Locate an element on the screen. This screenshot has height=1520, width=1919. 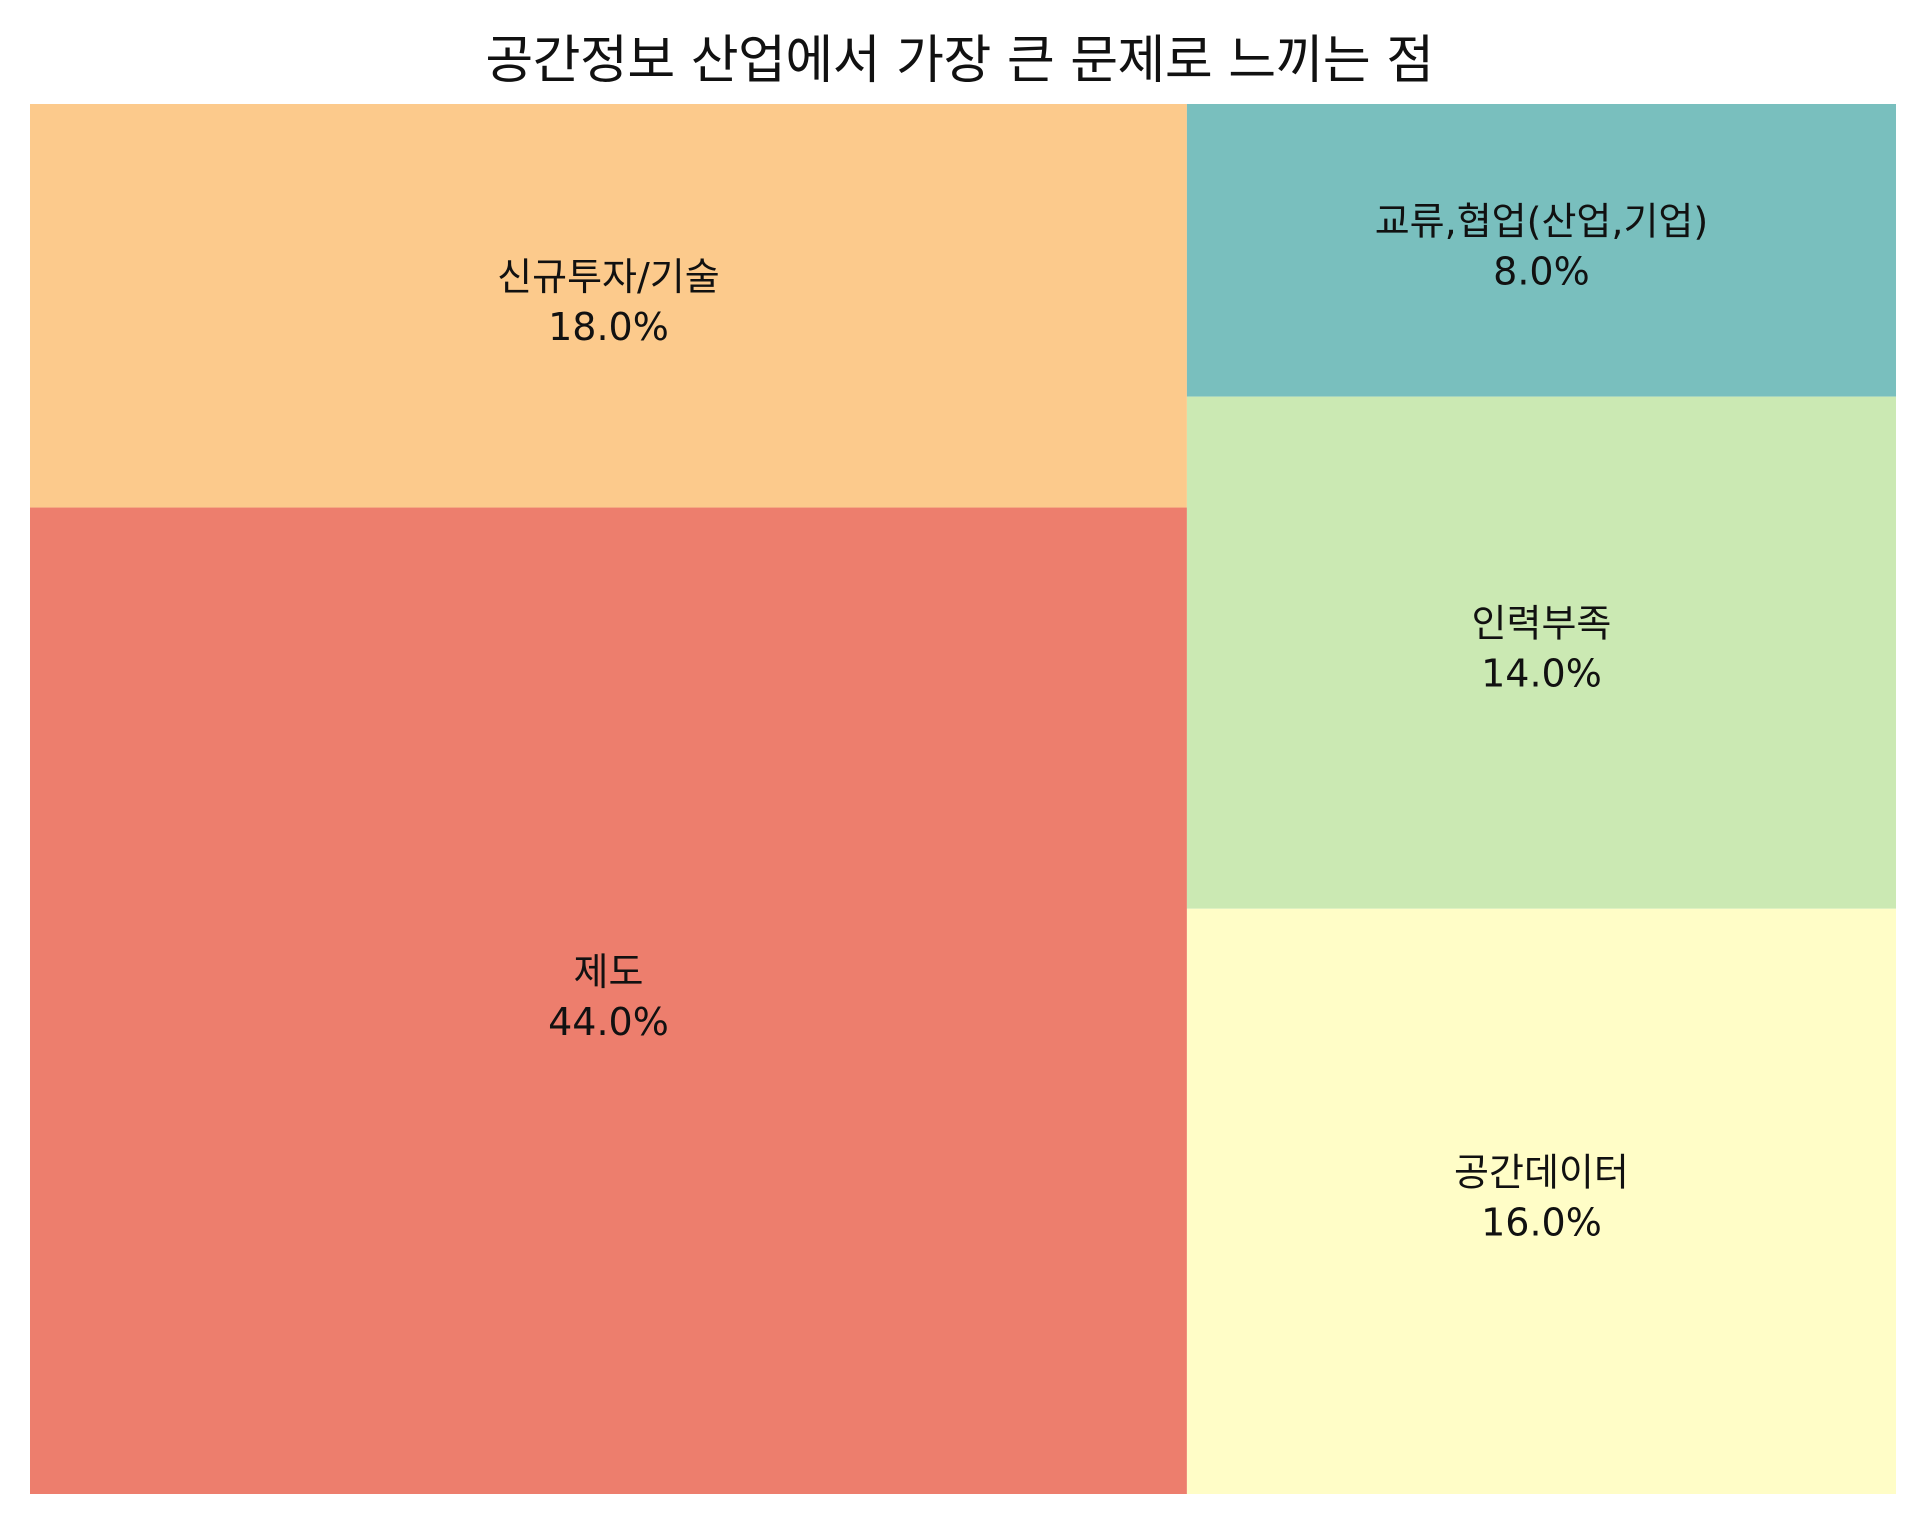
tile-value-label: 16.0% is located at coordinates (1541, 1222).